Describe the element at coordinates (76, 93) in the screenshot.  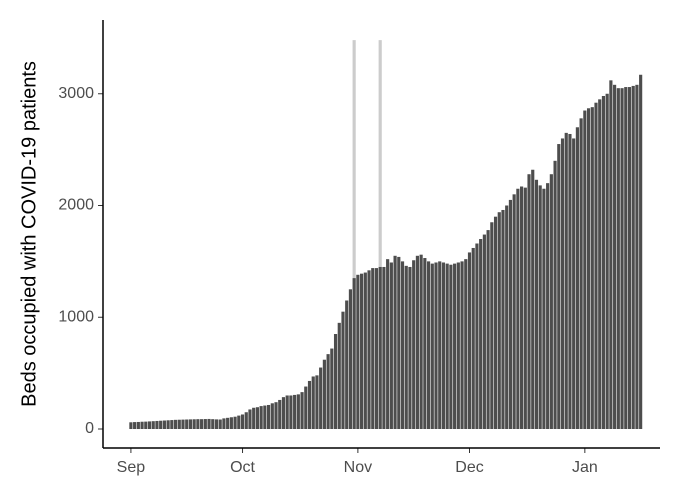
I see `y-tick-label: 3000` at that location.